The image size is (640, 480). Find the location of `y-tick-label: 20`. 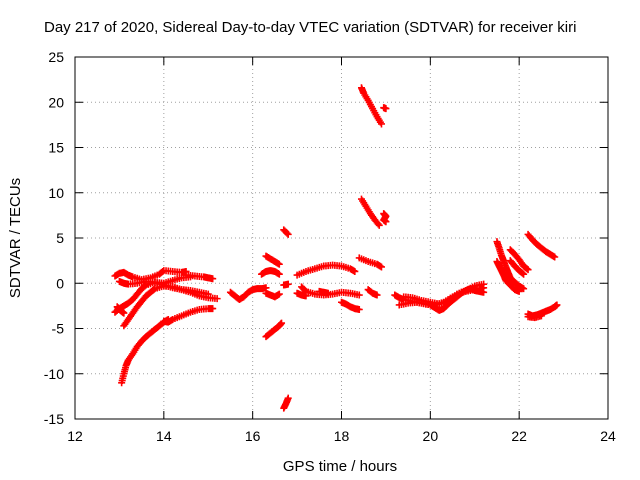

y-tick-label: 20 is located at coordinates (56, 102).